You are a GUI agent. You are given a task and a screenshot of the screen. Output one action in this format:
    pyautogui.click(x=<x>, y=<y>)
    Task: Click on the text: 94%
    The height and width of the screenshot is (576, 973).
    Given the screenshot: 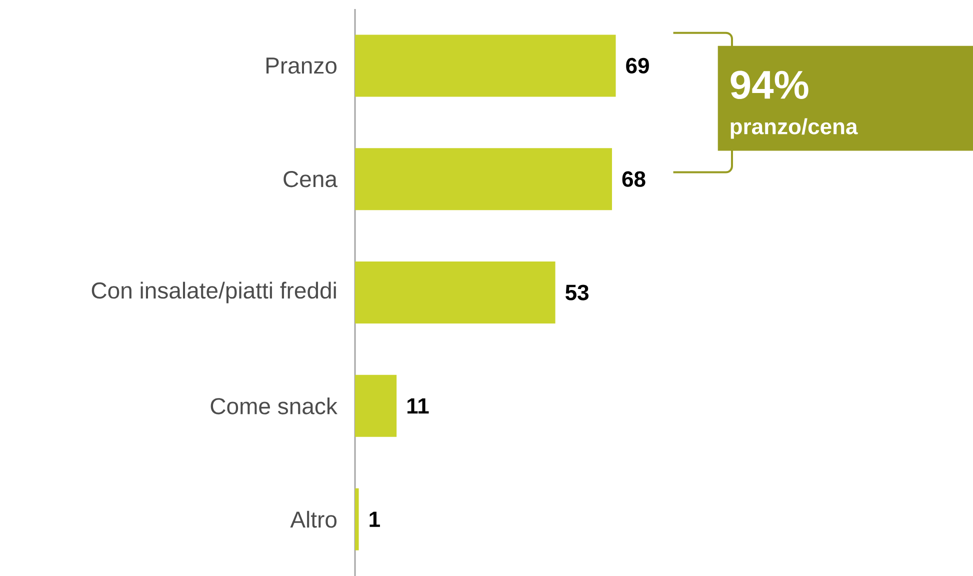 What is the action you would take?
    pyautogui.click(x=769, y=85)
    